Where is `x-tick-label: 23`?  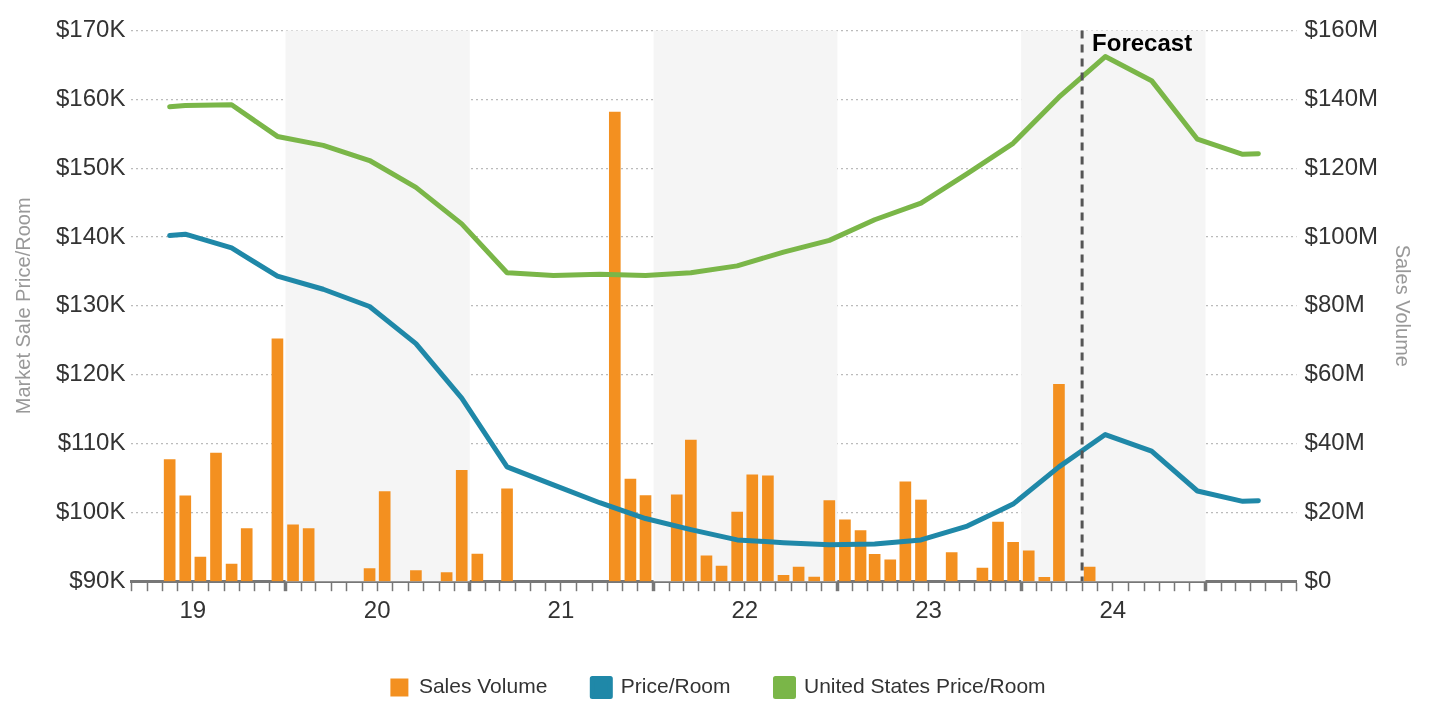
x-tick-label: 23 is located at coordinates (928, 610).